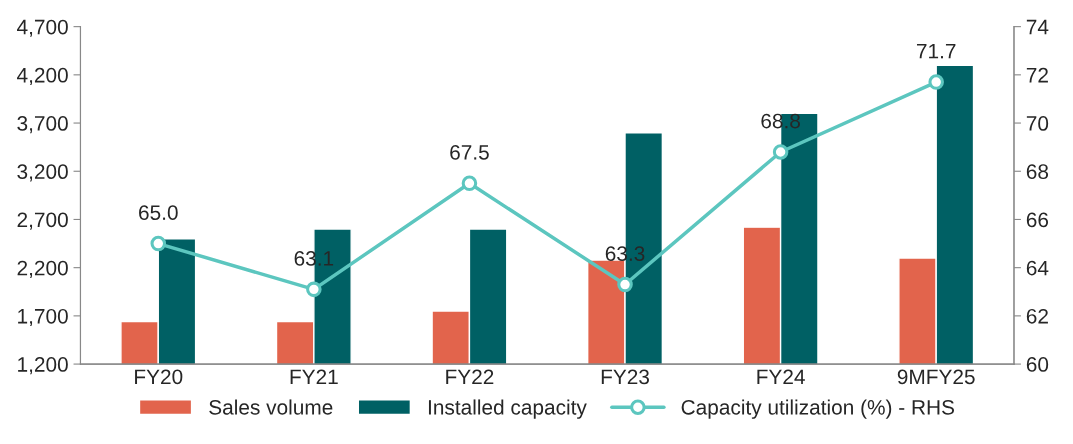  I want to click on text: 65.0, so click(158, 212).